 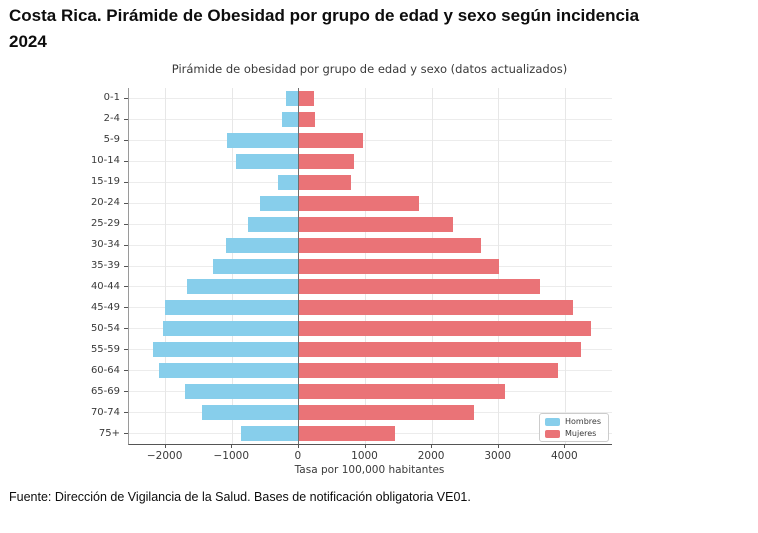 What do you see at coordinates (574, 427) in the screenshot?
I see `legend: Hombres Mujeres` at bounding box center [574, 427].